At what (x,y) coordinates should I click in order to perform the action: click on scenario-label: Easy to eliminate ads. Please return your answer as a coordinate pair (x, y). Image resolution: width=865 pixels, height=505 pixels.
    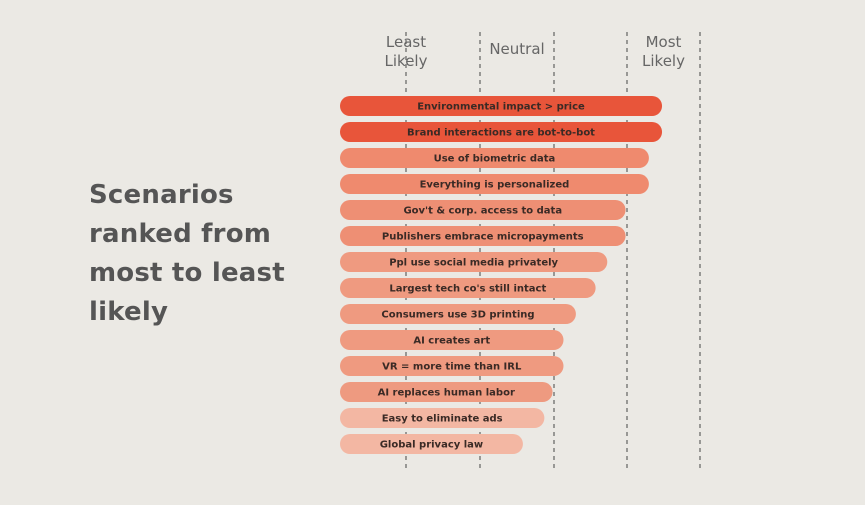
    Looking at the image, I should click on (442, 419).